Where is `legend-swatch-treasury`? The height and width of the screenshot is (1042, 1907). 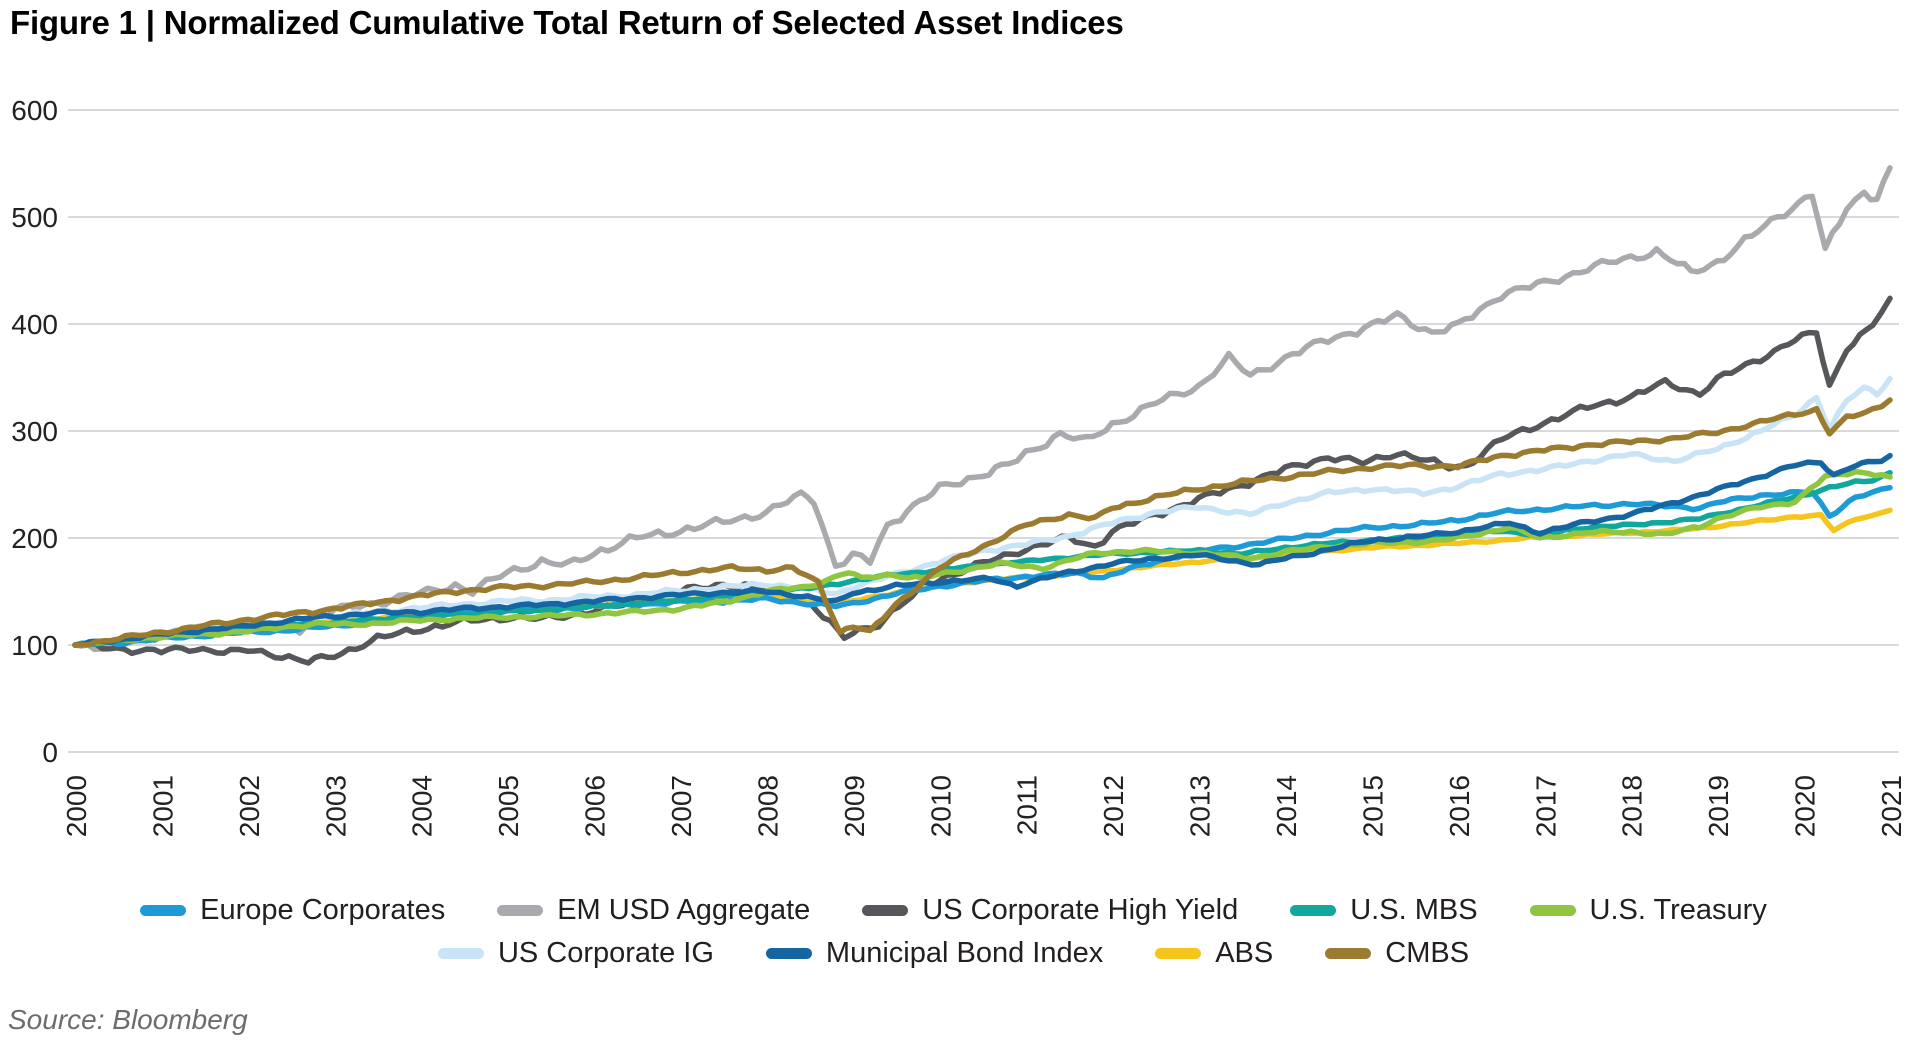 legend-swatch-treasury is located at coordinates (1552, 910).